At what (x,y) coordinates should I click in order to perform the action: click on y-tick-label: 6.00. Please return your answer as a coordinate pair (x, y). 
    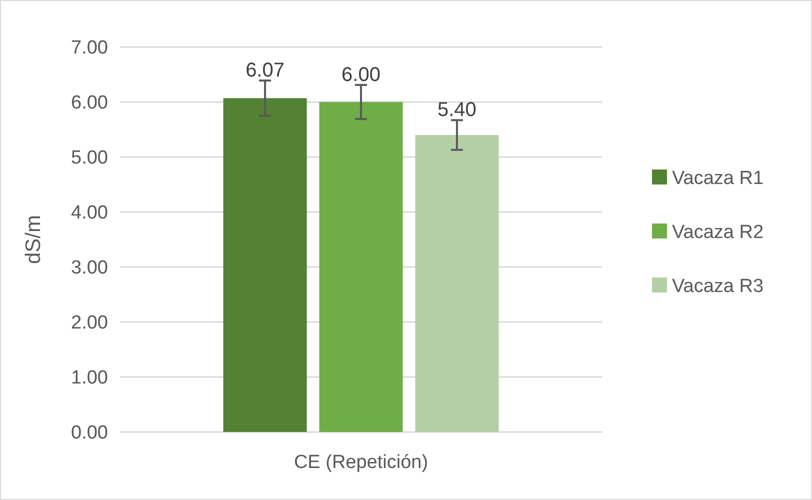
    Looking at the image, I should click on (89, 103).